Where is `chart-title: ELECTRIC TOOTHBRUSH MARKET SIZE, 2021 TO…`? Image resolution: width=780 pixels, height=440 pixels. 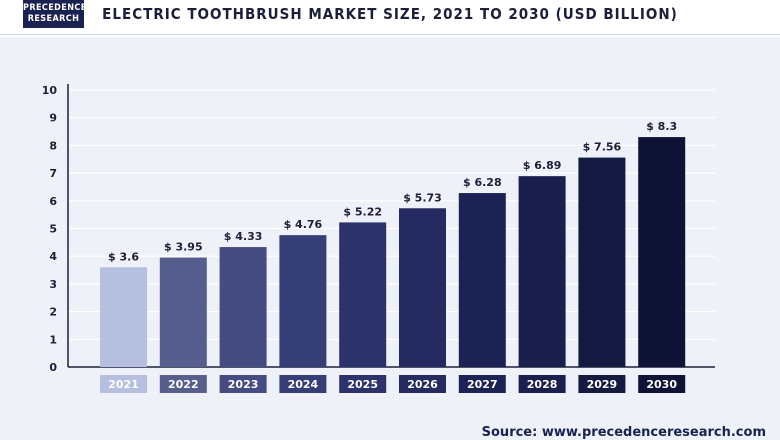 chart-title: ELECTRIC TOOTHBRUSH MARKET SIZE, 2021 TO… is located at coordinates (390, 14).